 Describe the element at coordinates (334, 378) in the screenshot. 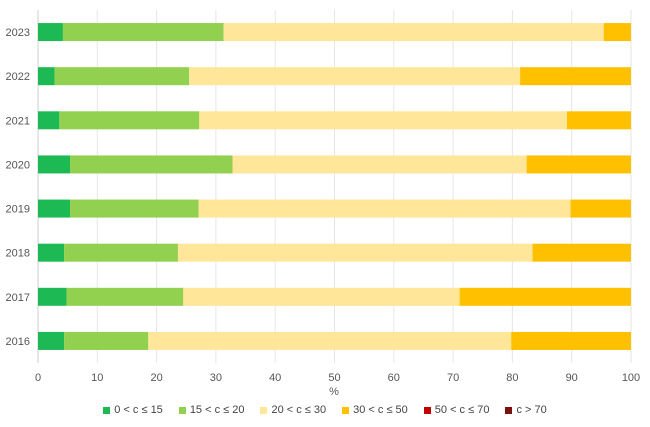

I see `x-tick-label: 50` at that location.